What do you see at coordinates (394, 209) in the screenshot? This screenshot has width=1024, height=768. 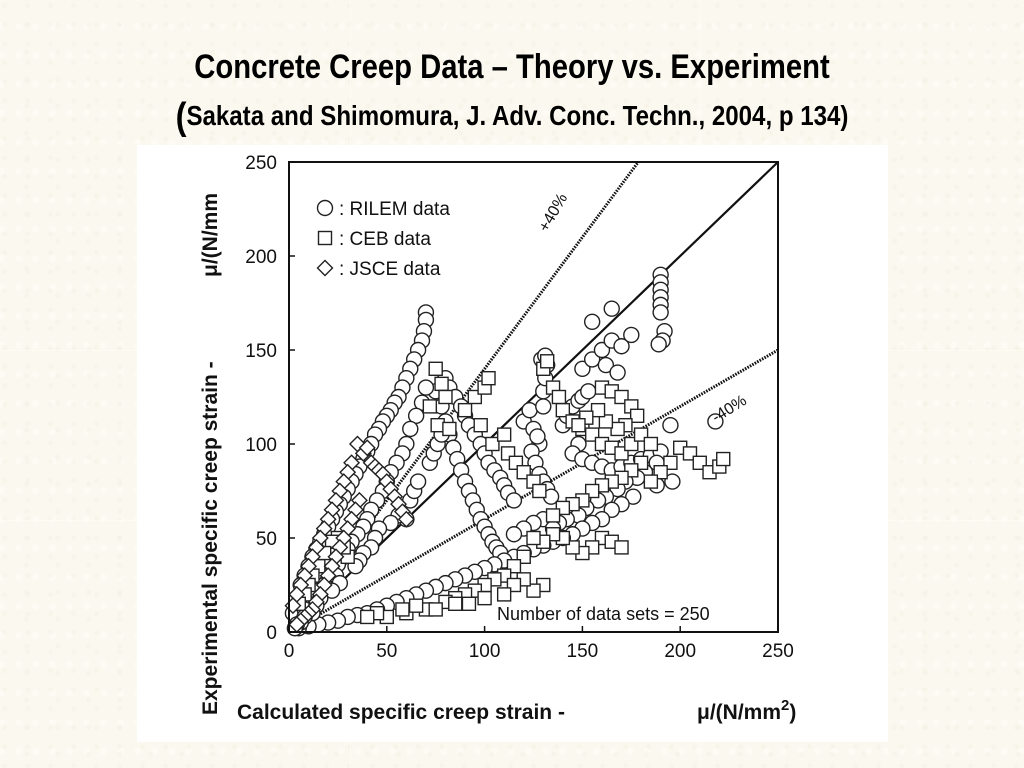 I see `legend-label: : RILEM data` at bounding box center [394, 209].